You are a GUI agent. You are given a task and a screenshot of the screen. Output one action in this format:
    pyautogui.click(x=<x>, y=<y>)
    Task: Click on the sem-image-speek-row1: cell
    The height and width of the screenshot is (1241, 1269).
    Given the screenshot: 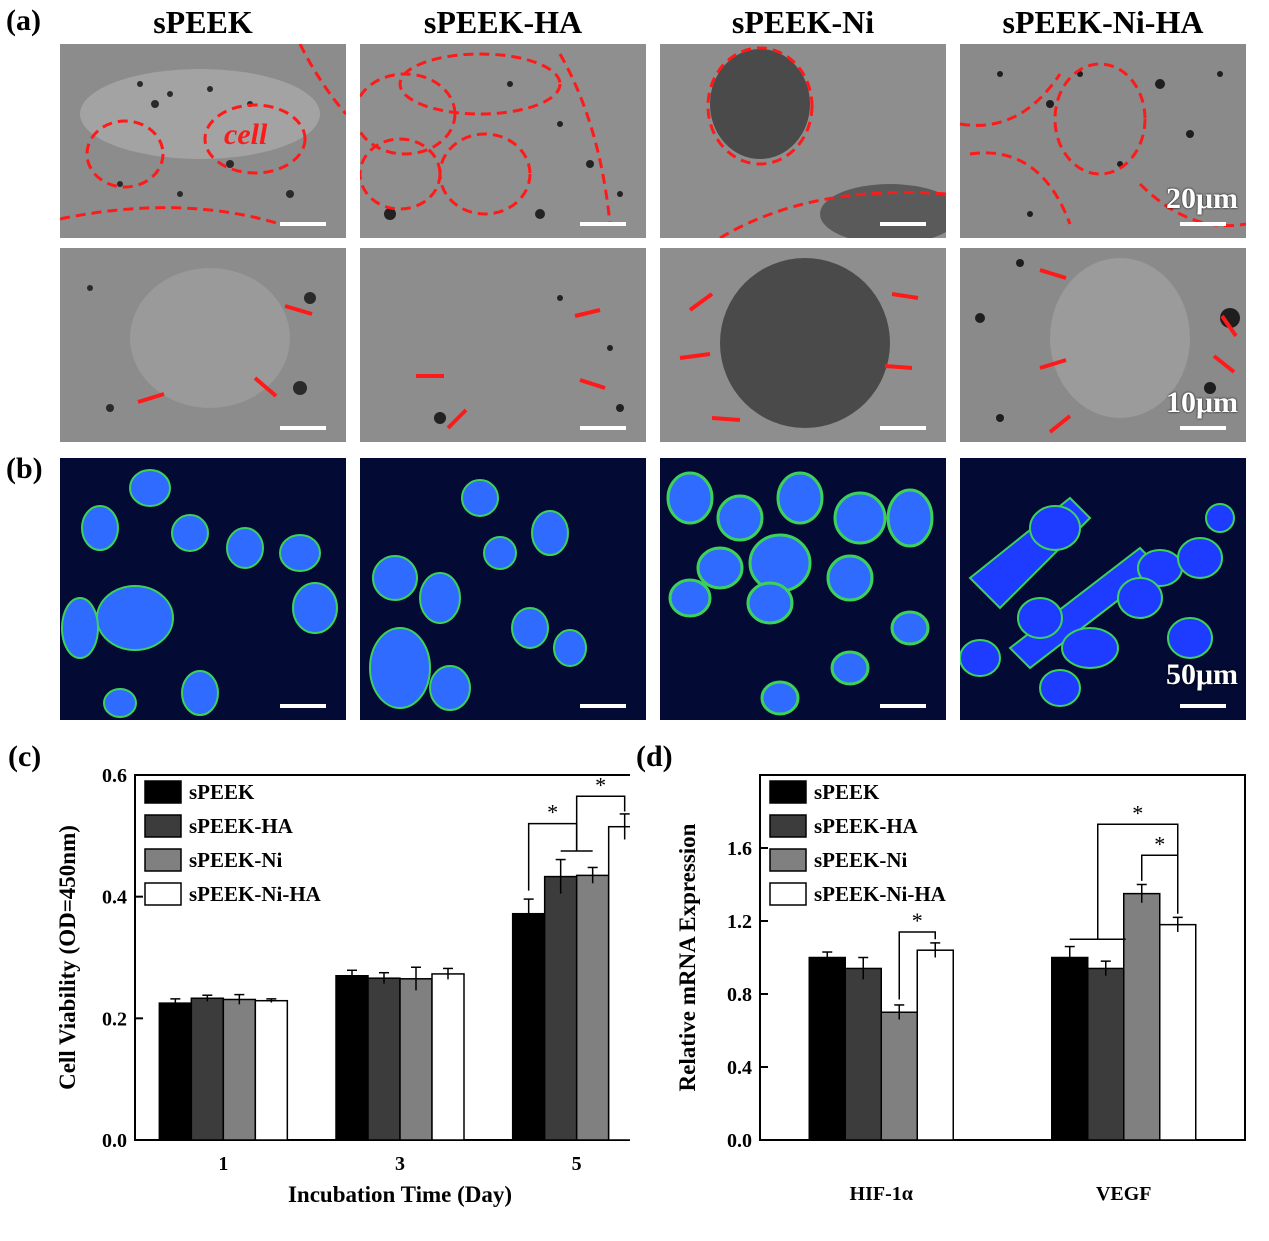 What is the action you would take?
    pyautogui.click(x=203, y=141)
    